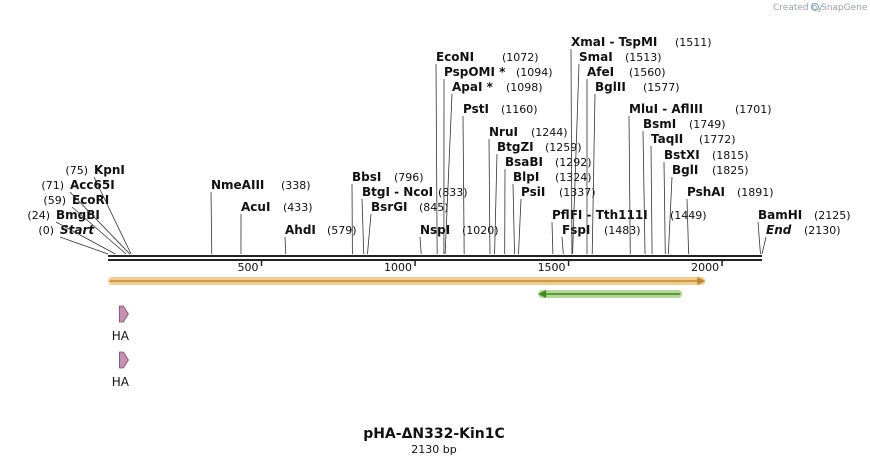 This screenshot has width=870, height=464. Describe the element at coordinates (730, 155) in the screenshot. I see `site-position: (1815)` at that location.